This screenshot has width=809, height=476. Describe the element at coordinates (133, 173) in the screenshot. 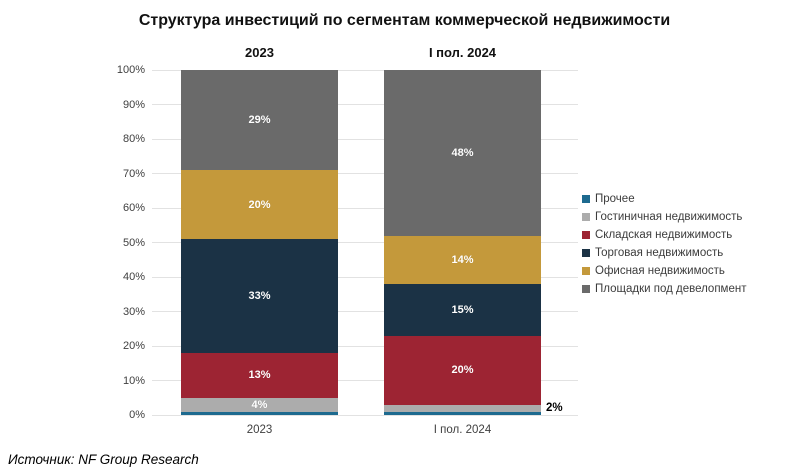

I see `y-tick-label: 70%` at that location.